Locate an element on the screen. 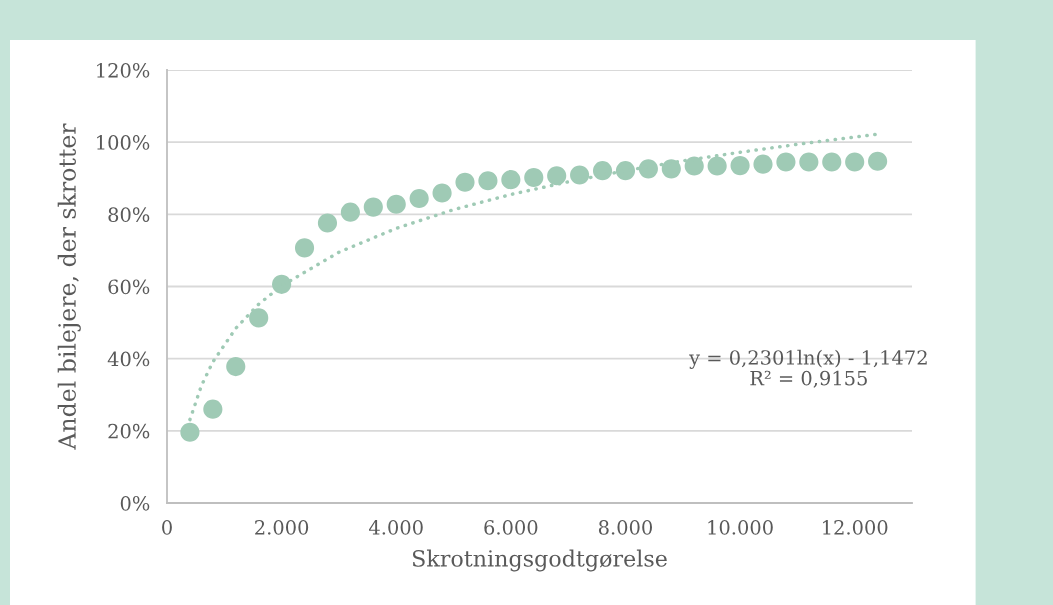 Image resolution: width=1053 pixels, height=605 pixels. y-tick-label: 20% is located at coordinates (129, 431).